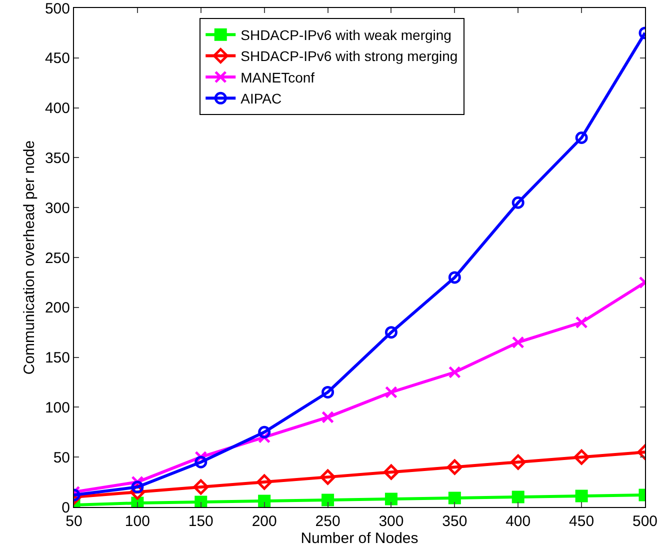 The width and height of the screenshot is (660, 559). I want to click on y-tick-label: 100, so click(57, 407).